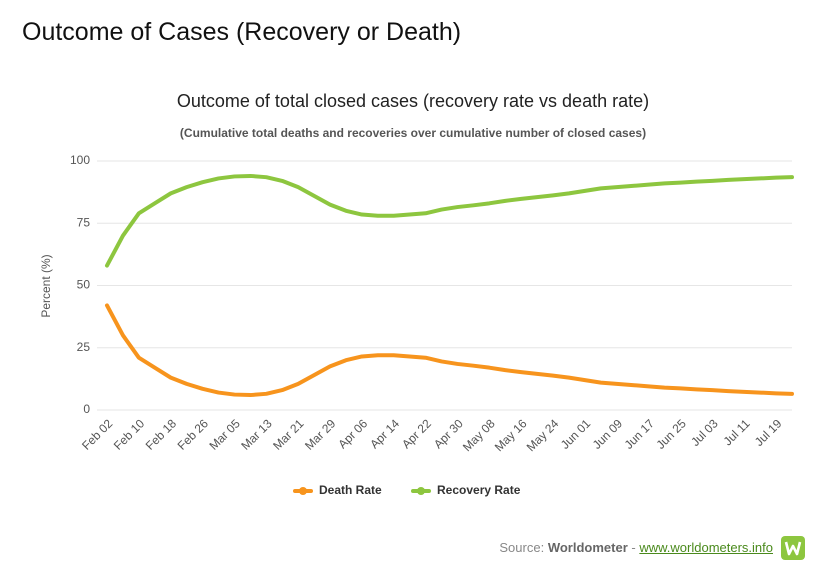  Describe the element at coordinates (640, 434) in the screenshot. I see `x-tick-label: Jun 17` at that location.